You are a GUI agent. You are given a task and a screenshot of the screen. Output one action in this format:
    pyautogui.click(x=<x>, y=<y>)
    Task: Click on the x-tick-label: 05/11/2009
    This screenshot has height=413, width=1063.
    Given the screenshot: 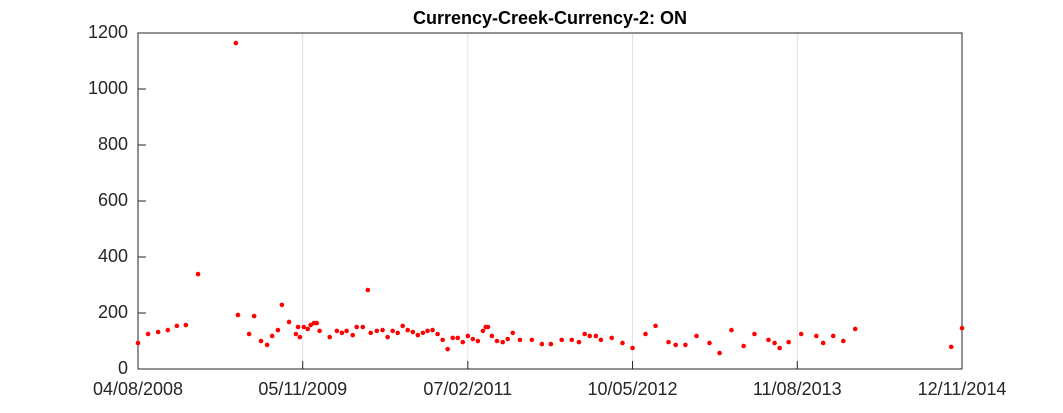 What is the action you would take?
    pyautogui.click(x=302, y=389)
    